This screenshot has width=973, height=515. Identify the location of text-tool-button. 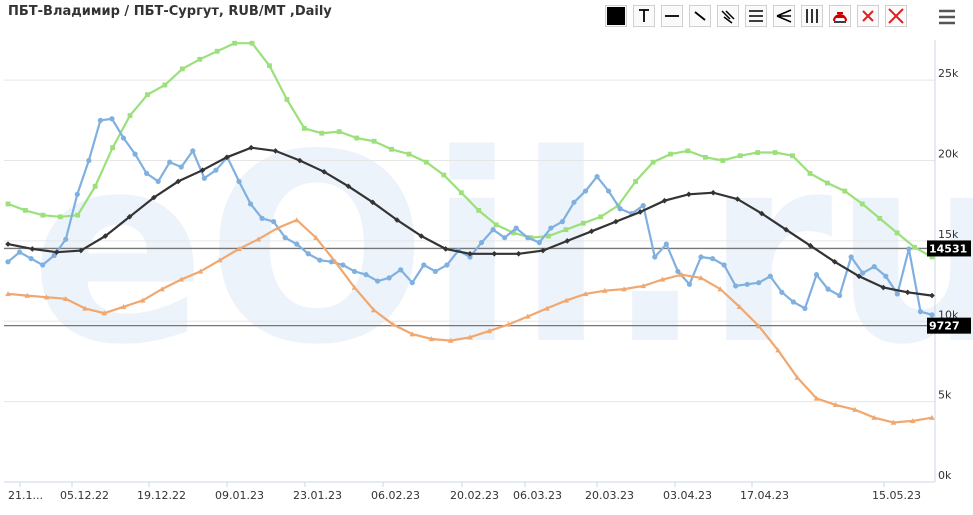
(644, 16).